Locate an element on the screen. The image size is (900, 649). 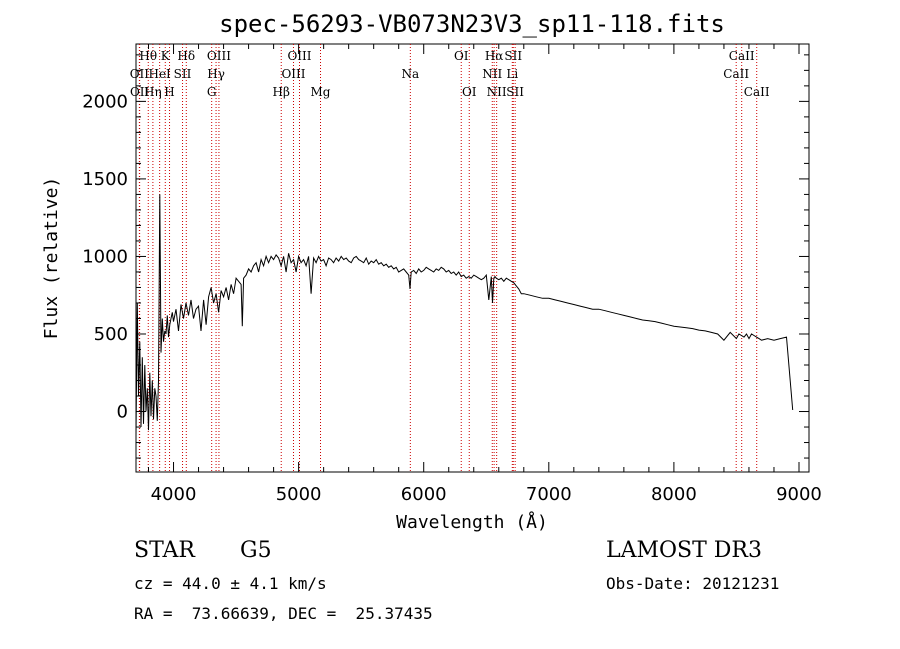
line-label: Hη is located at coordinates (153, 92).